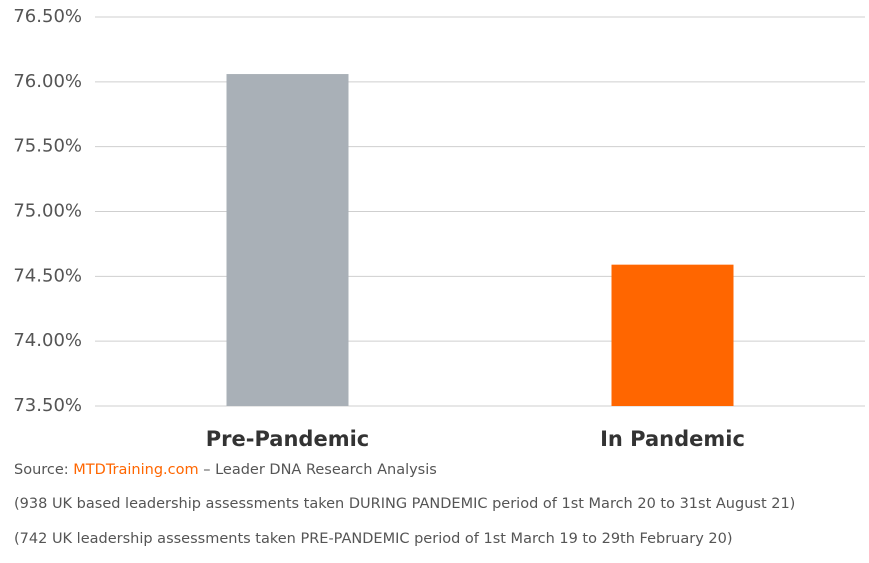 The height and width of the screenshot is (563, 869). What do you see at coordinates (47, 16) in the screenshot?
I see `y-tick-label: 76.50%` at bounding box center [47, 16].